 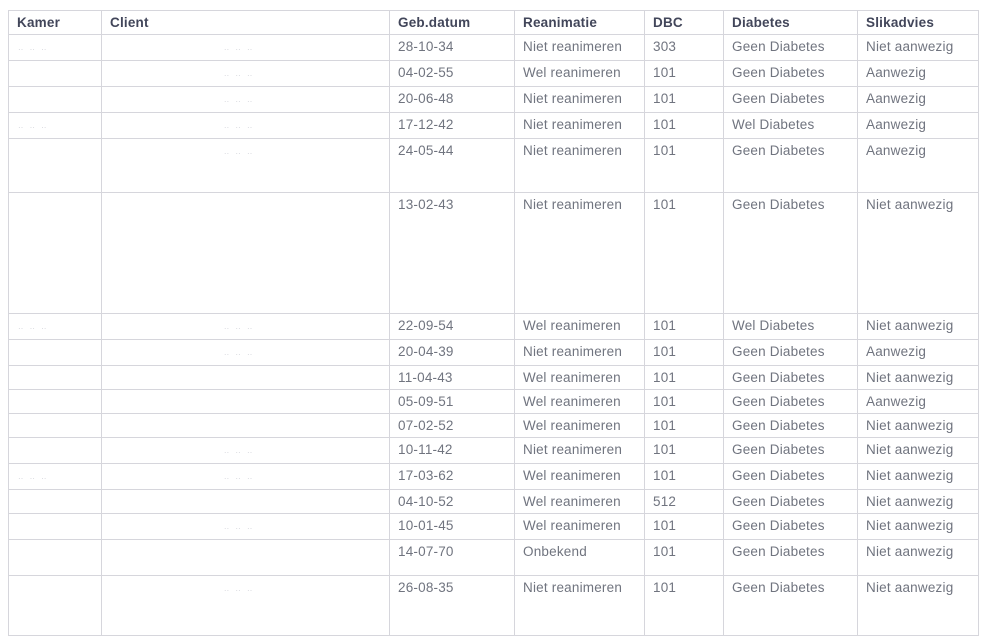 What do you see at coordinates (55, 22) in the screenshot?
I see `column-header-kamer: Kamer` at bounding box center [55, 22].